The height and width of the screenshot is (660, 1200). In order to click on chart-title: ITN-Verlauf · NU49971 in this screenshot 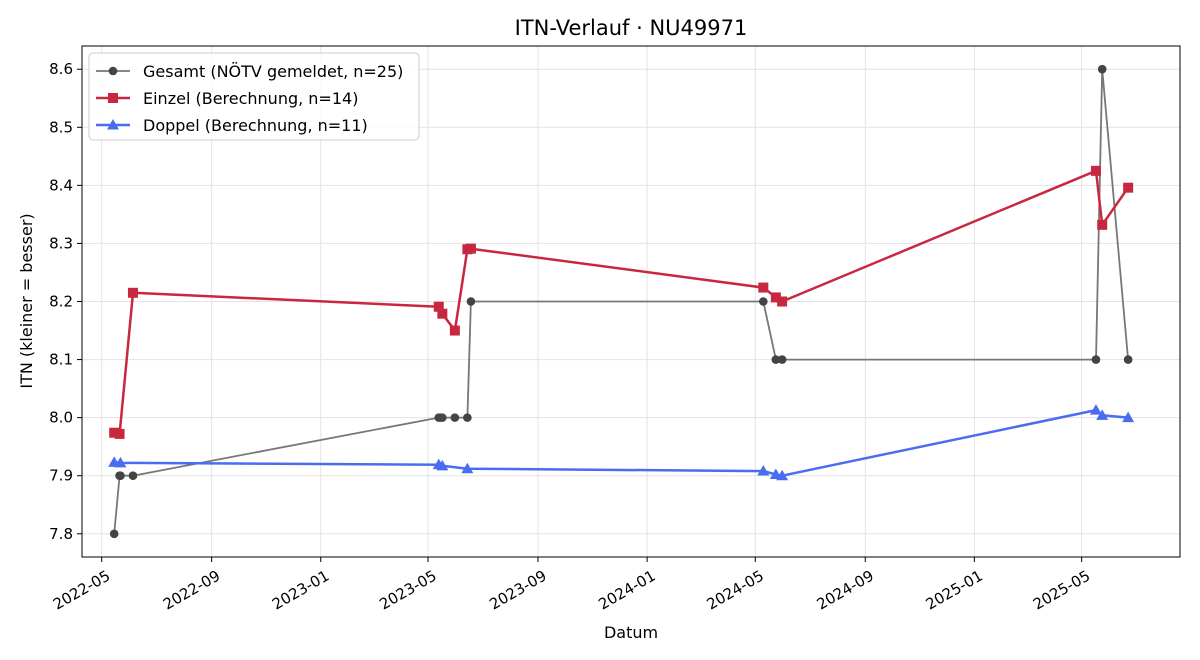, I will do `click(631, 28)`.